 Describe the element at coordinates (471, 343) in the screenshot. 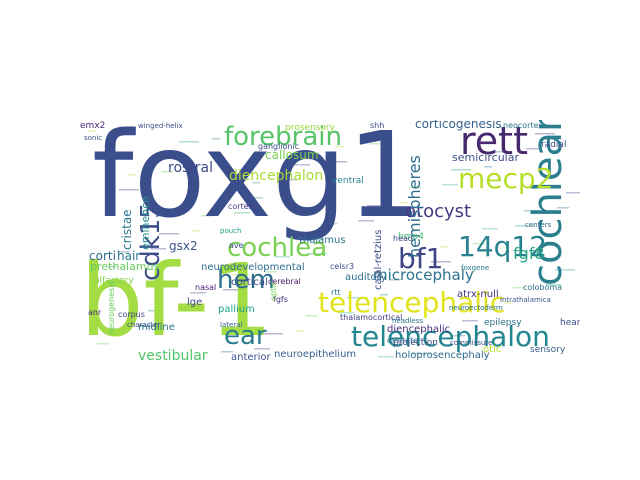

I see `cloud-word: commissure` at that location.